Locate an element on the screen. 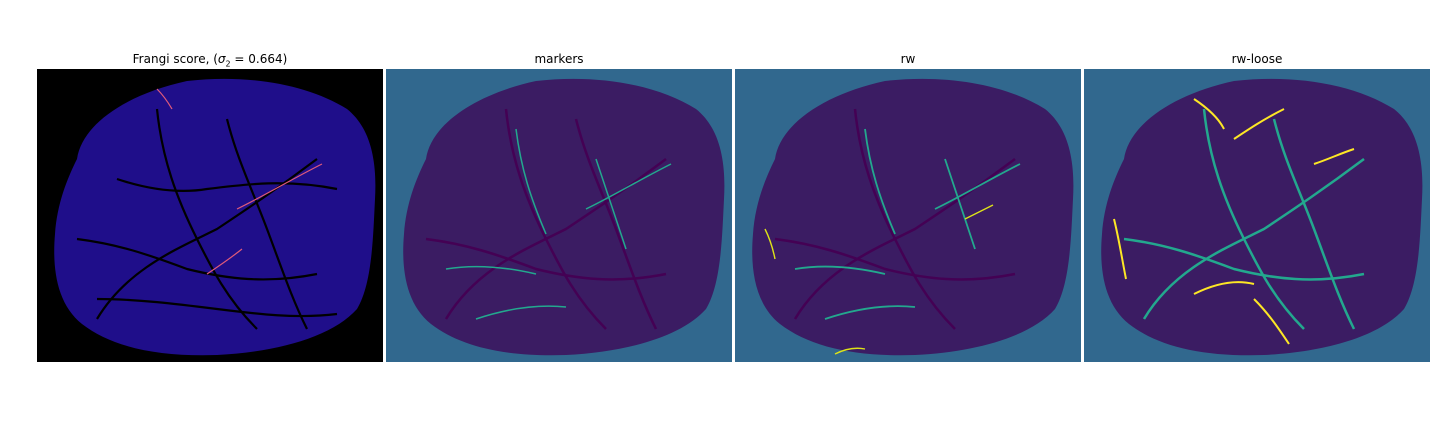  panel-title-rw: rw is located at coordinates (908, 59).